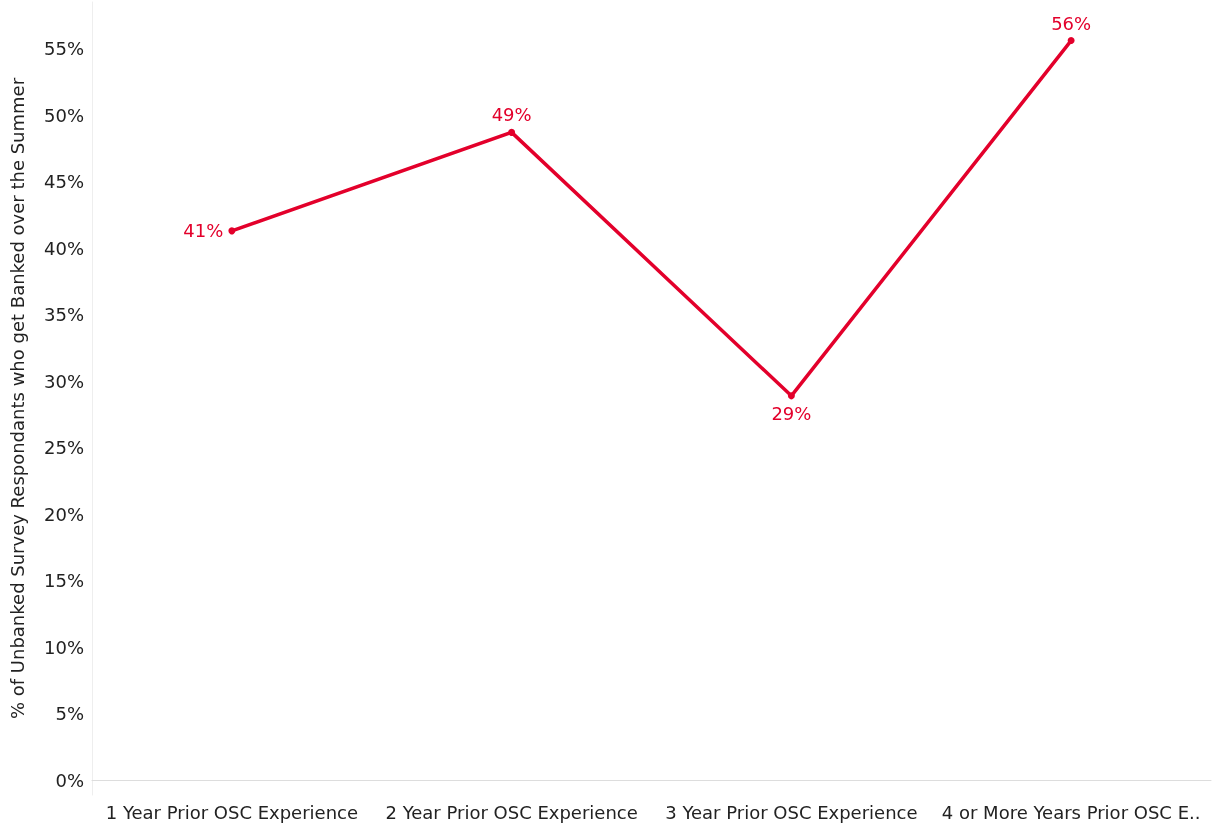 The width and height of the screenshot is (1219, 827). I want to click on y-tick-label: 55%, so click(63, 49).